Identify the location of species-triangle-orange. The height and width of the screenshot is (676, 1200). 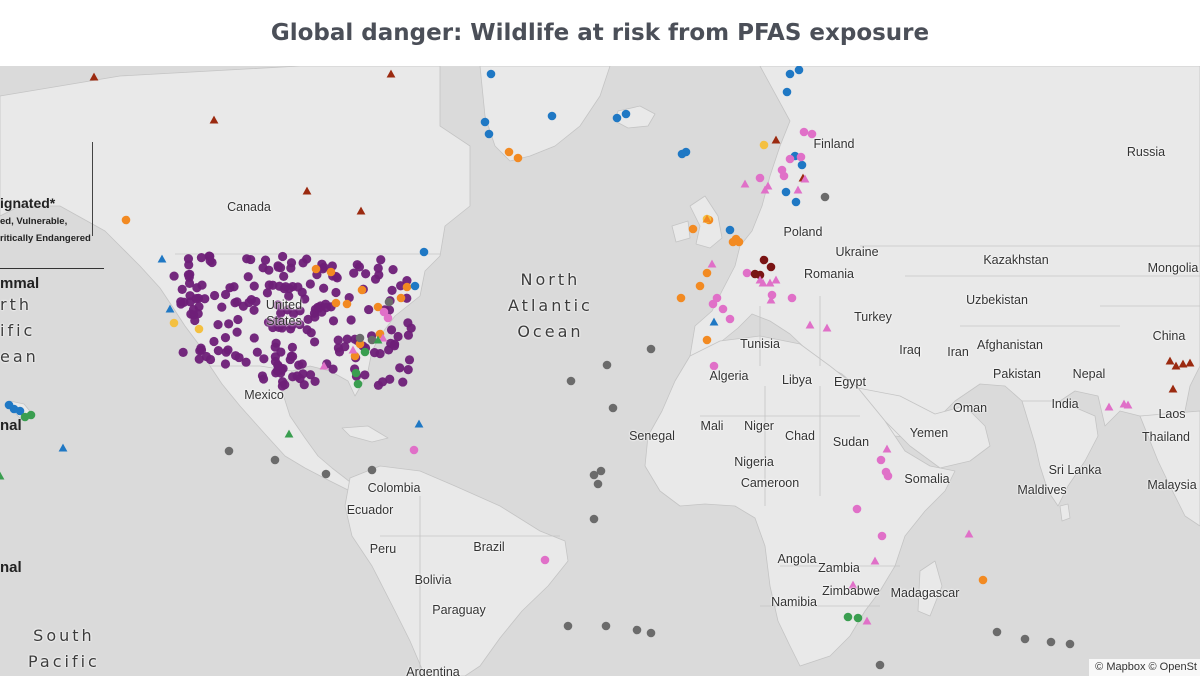
(707, 218).